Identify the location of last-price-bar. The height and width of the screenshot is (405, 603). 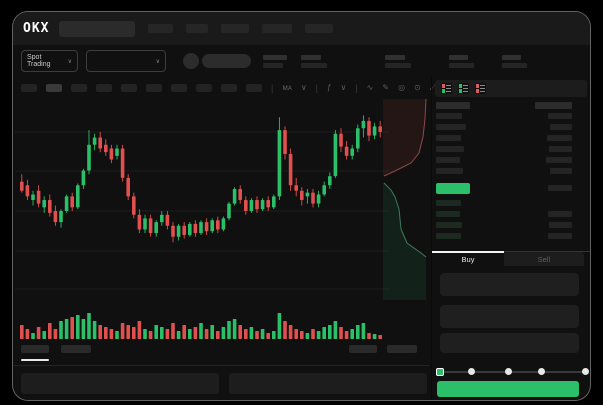
(453, 188).